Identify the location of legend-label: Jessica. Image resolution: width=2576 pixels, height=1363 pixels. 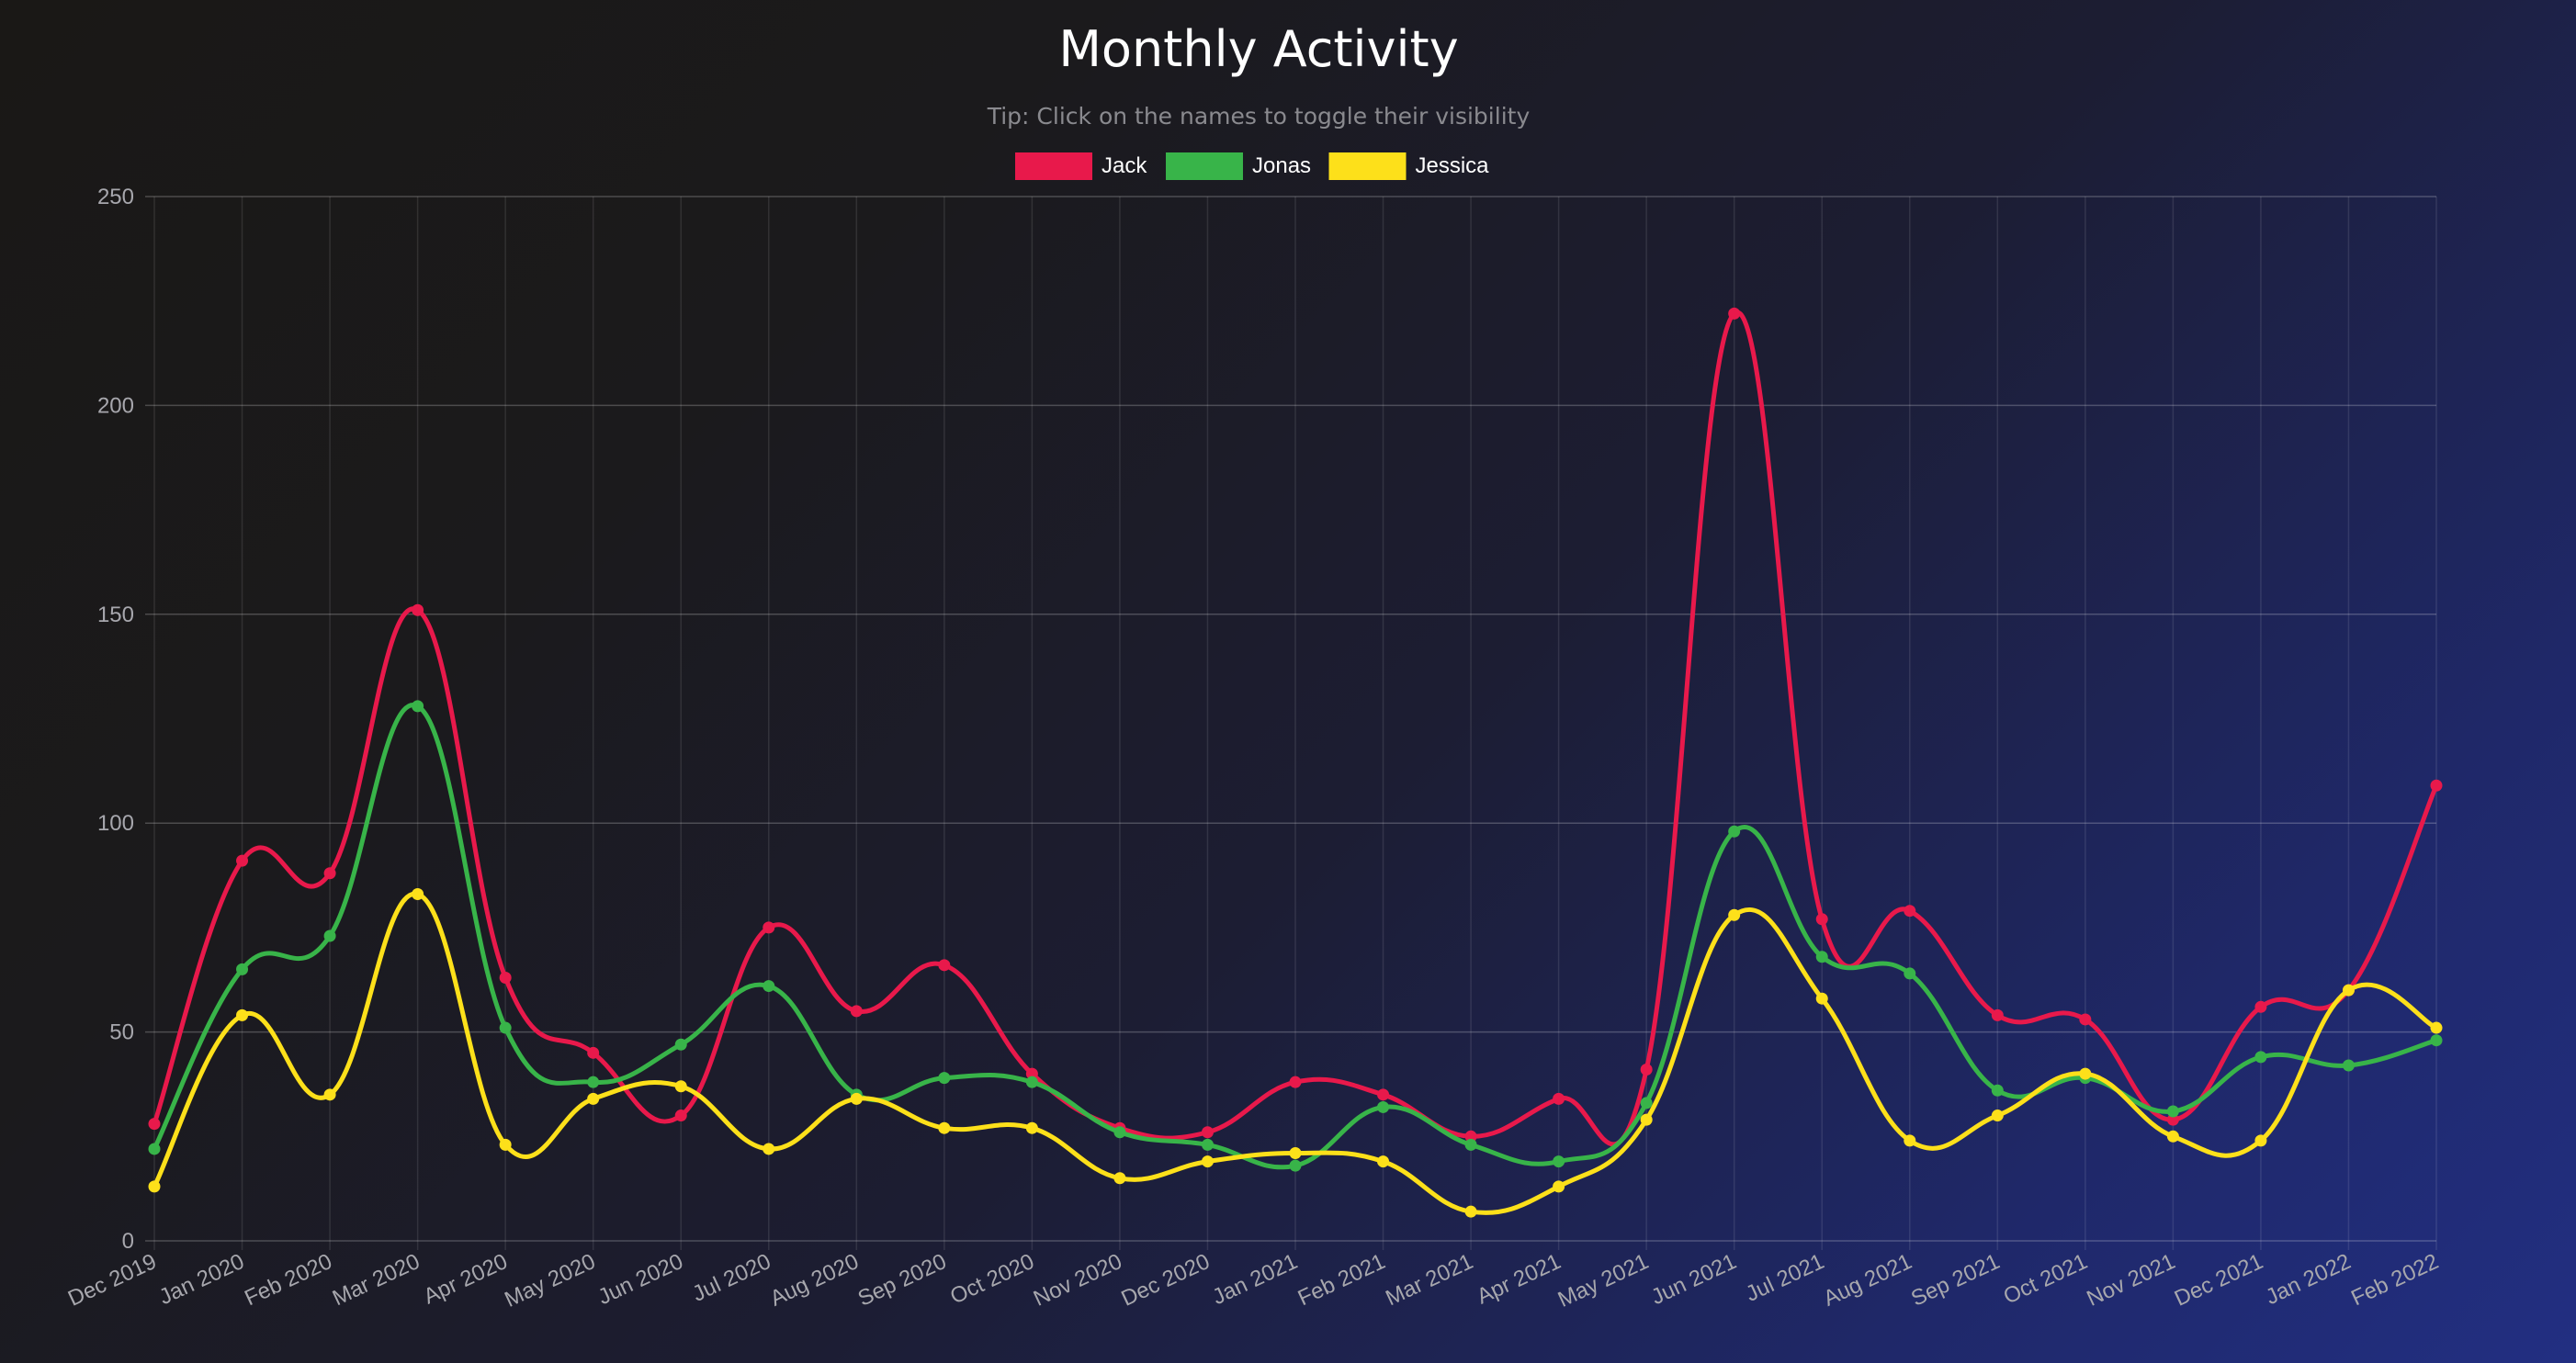
(1453, 165).